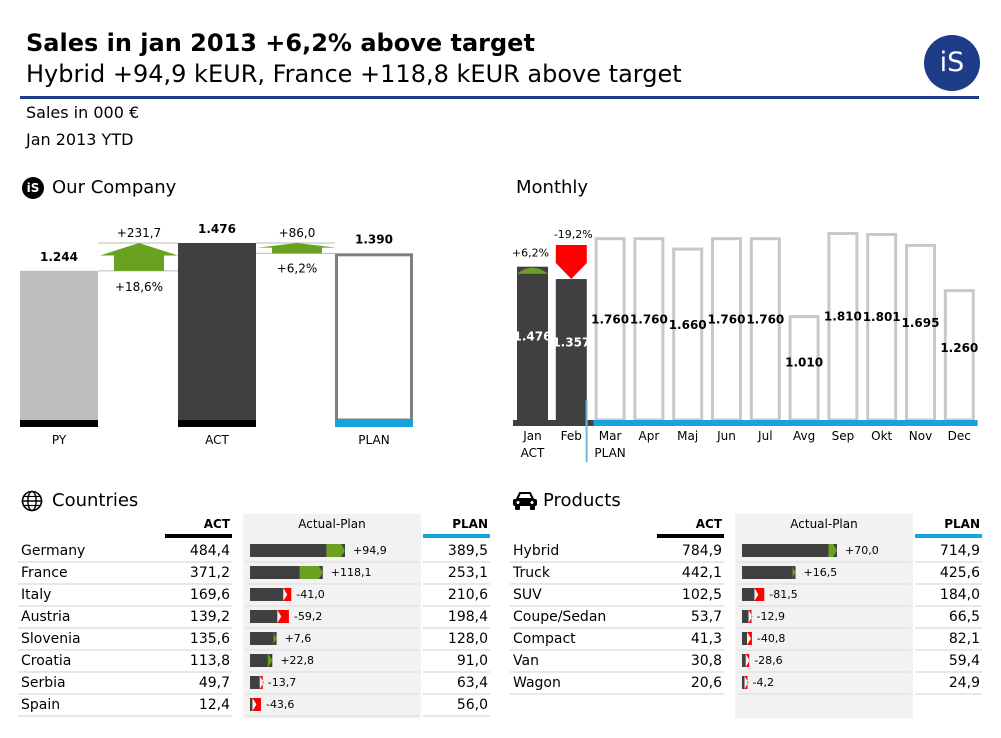 The height and width of the screenshot is (738, 1001). What do you see at coordinates (768, 660) in the screenshot?
I see `row-diff: -28,6` at bounding box center [768, 660].